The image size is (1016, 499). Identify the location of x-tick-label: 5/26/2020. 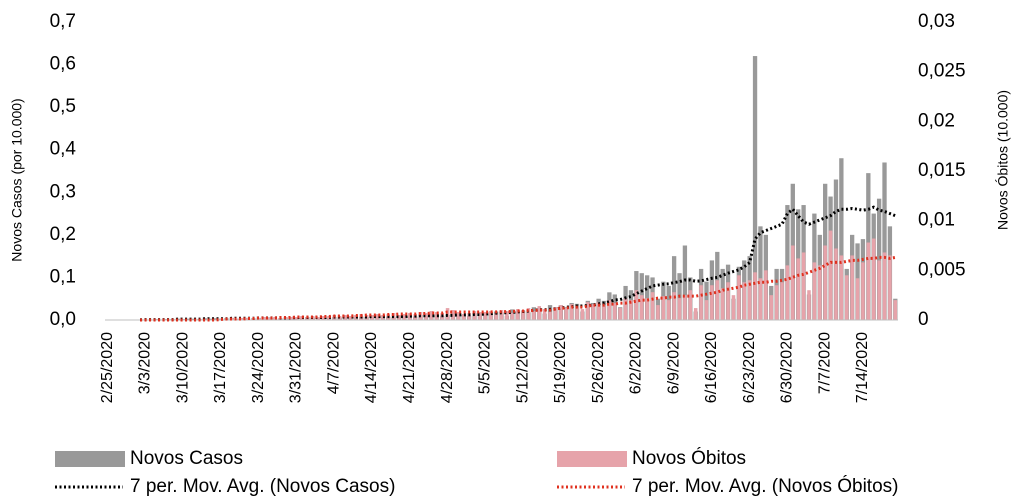
(598, 367).